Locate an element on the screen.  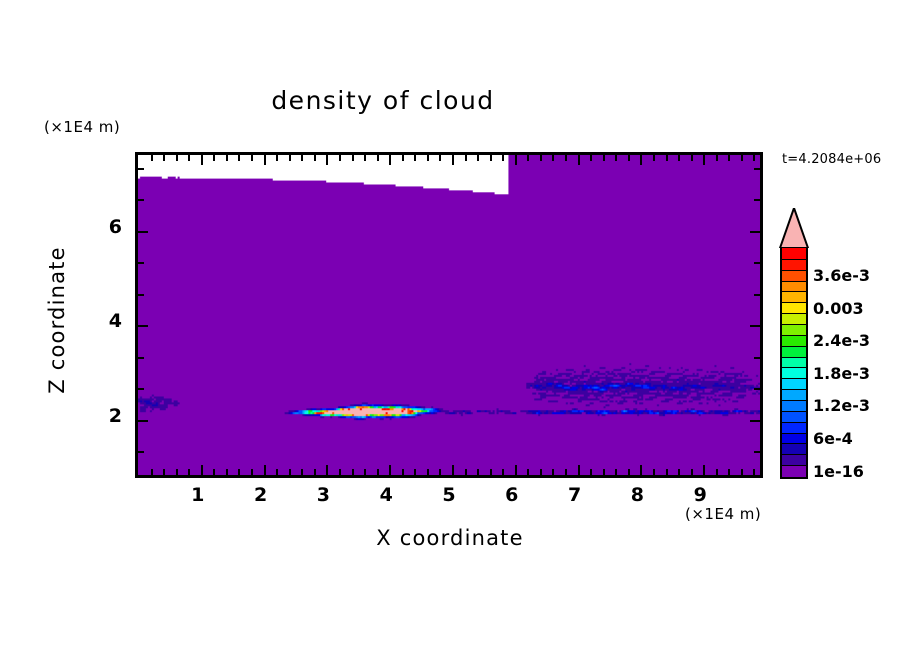
x-axis-unit-label: (×1E4 m) is located at coordinates (723, 514).